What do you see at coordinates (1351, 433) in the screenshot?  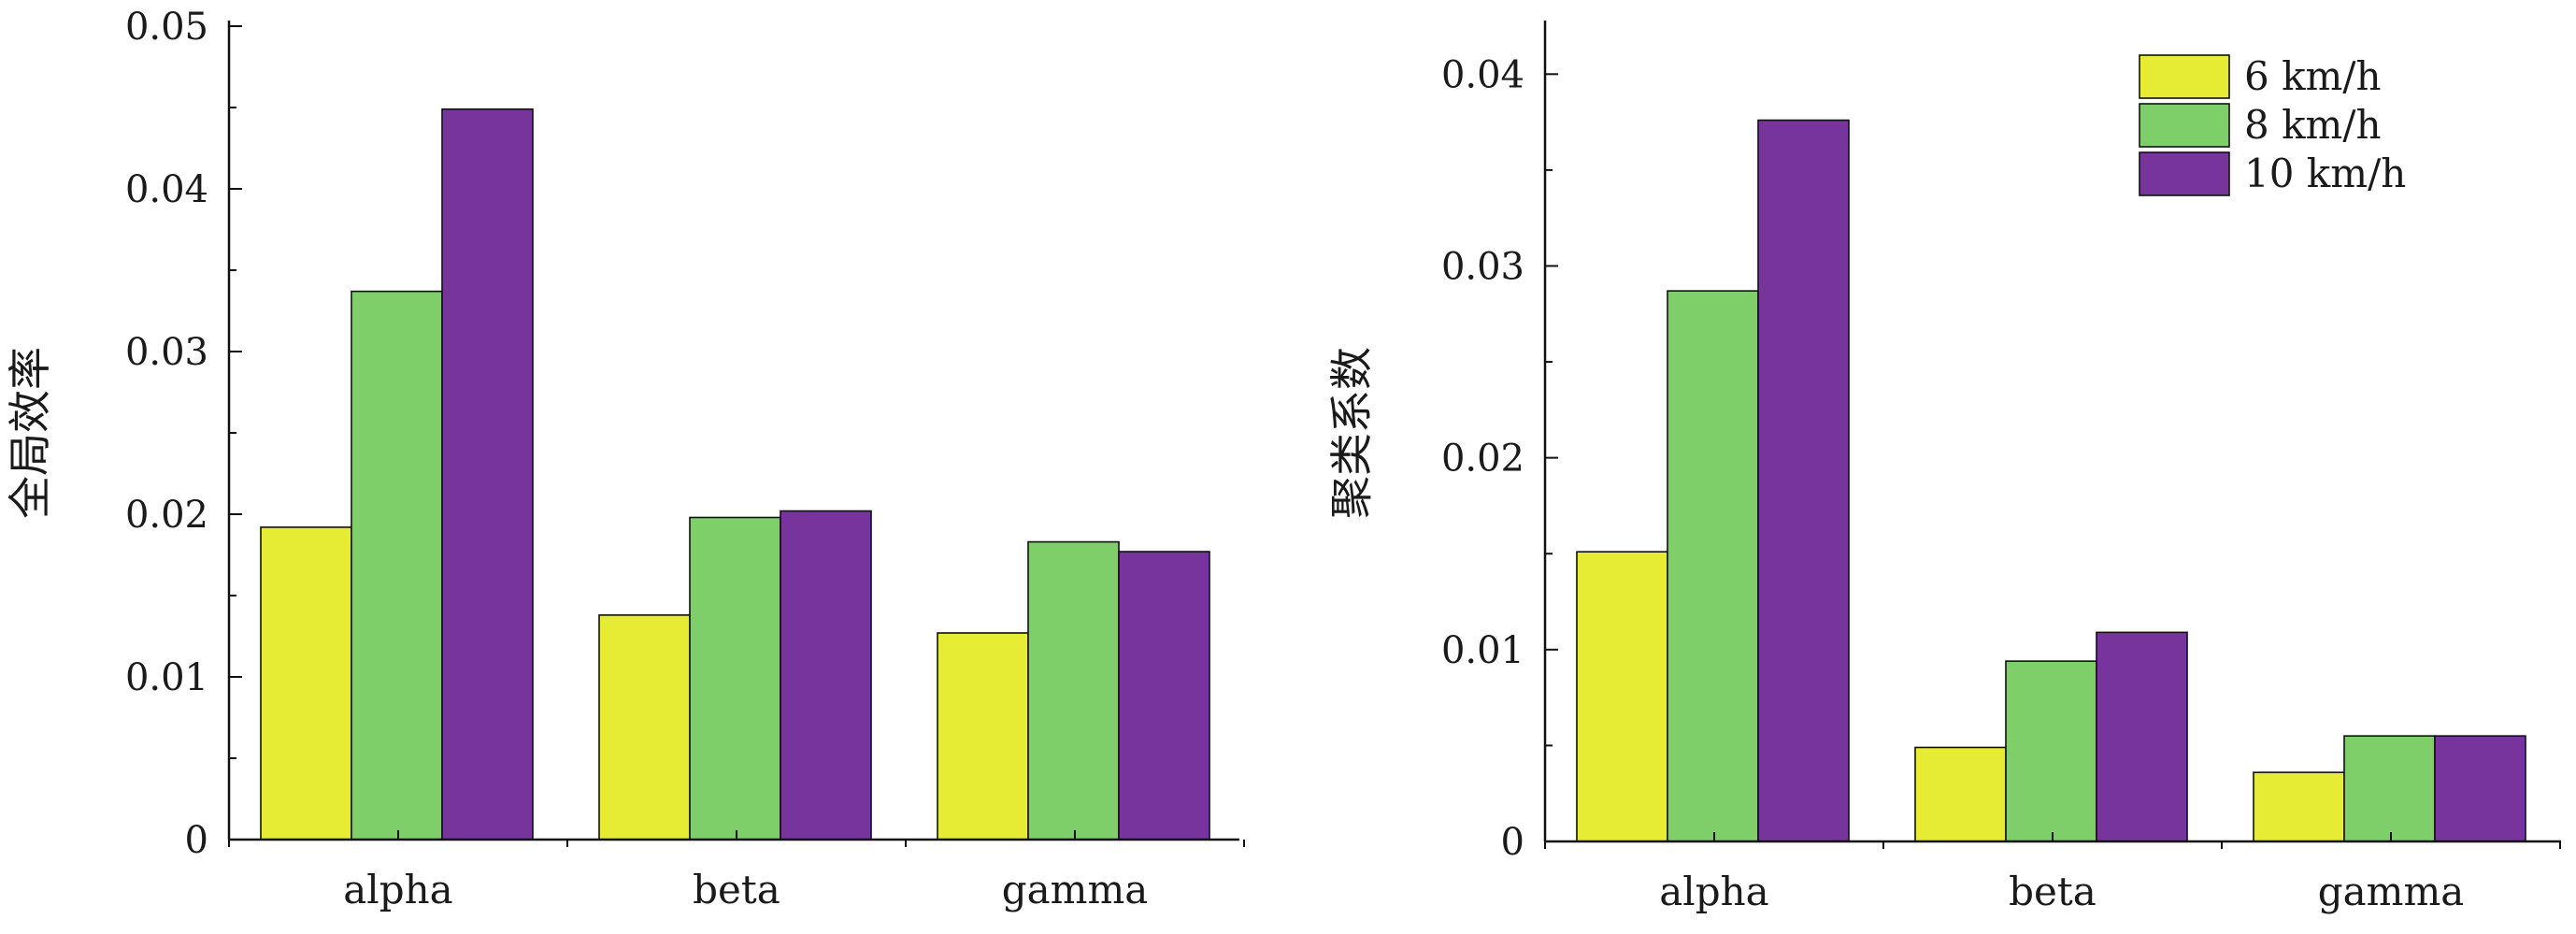 I see `y-axis-title: 聚类系数` at bounding box center [1351, 433].